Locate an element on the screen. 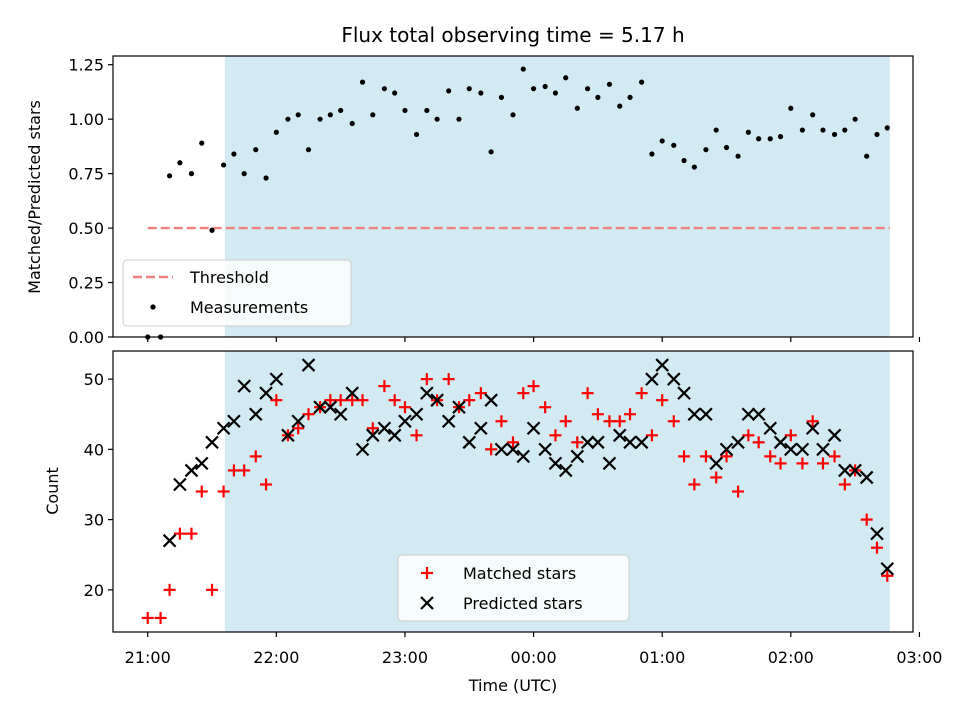  bottom-y-tick-label: 40 is located at coordinates (94, 449).